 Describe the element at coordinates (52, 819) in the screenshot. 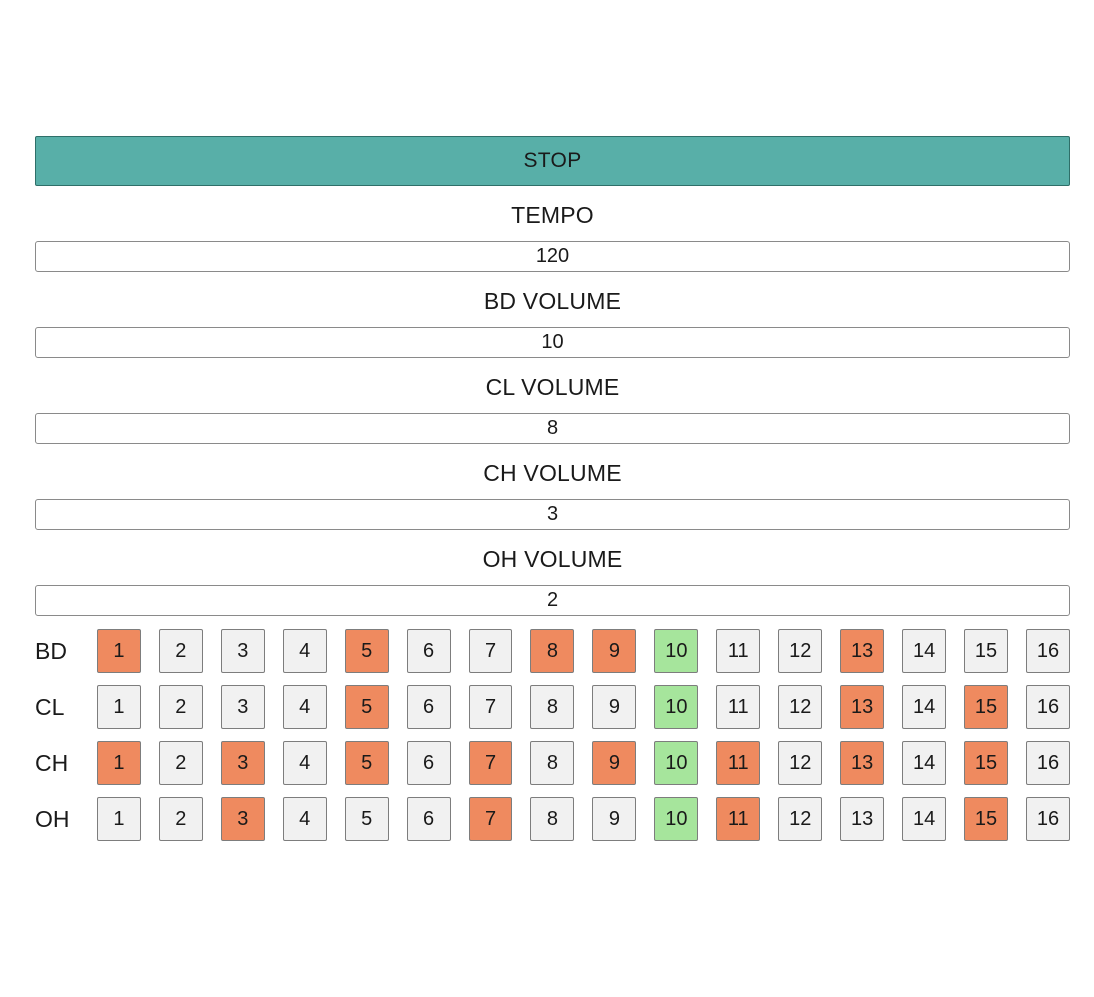

I see `track-label: OH` at that location.